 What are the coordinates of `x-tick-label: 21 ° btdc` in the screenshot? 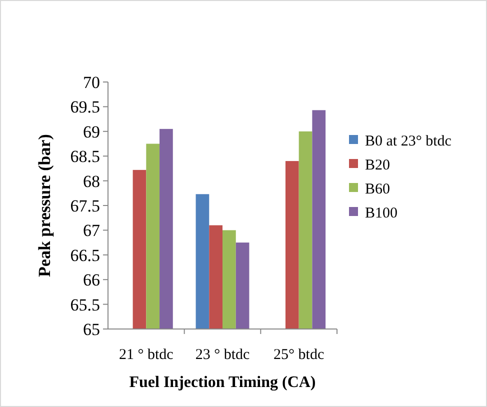 It's located at (146, 355).